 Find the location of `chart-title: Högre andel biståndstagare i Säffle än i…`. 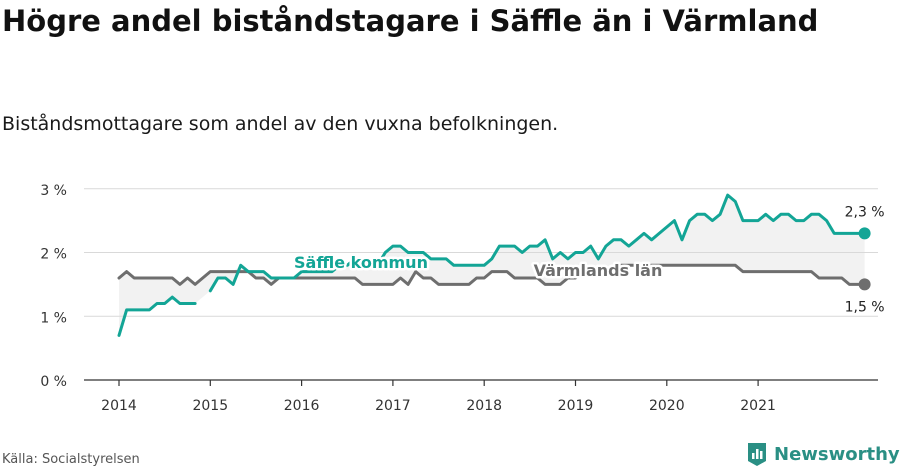

chart-title: Högre andel biståndstagare i Säffle än i… is located at coordinates (410, 21).